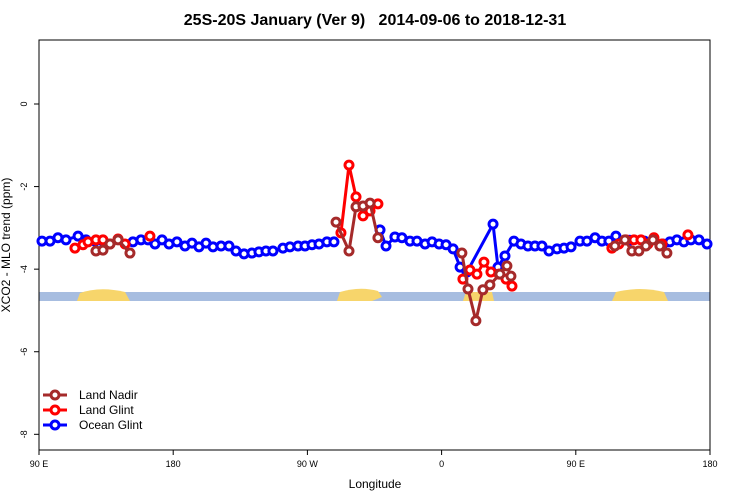 This screenshot has width=750, height=500. I want to click on x-axis-label: Longitude, so click(375, 484).